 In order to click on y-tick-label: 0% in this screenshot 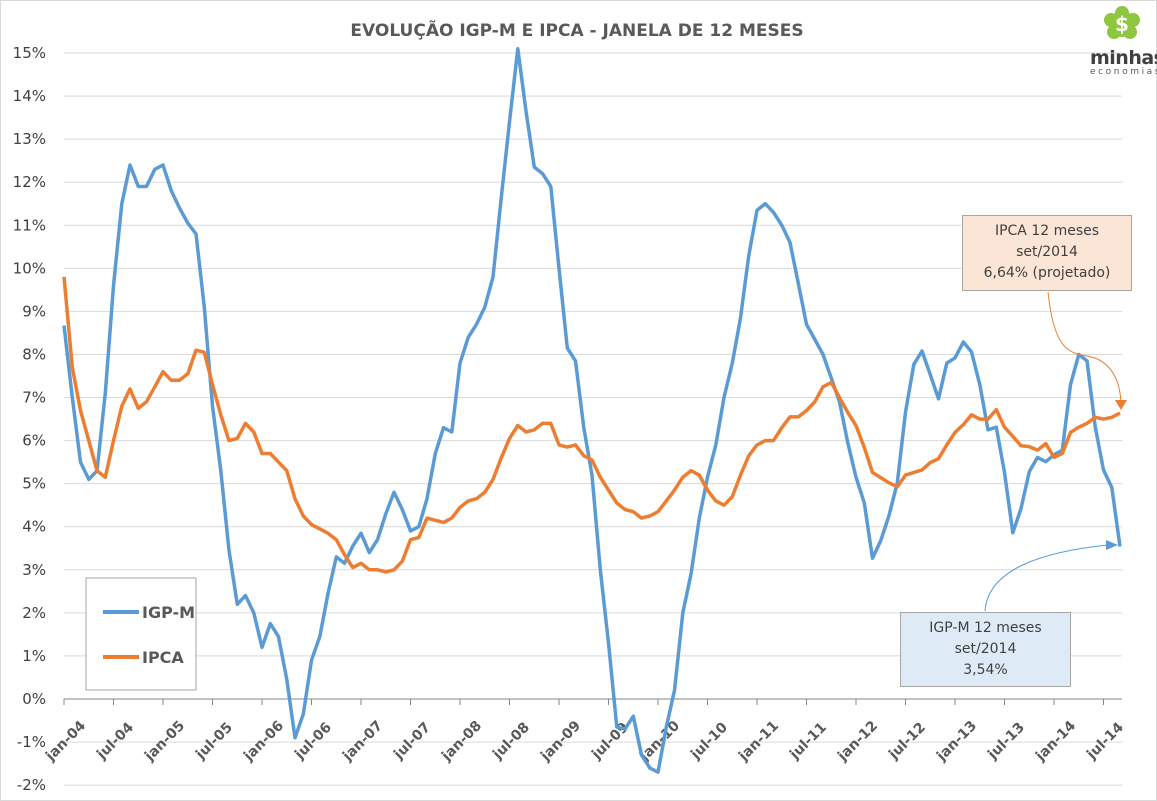, I will do `click(34, 699)`.